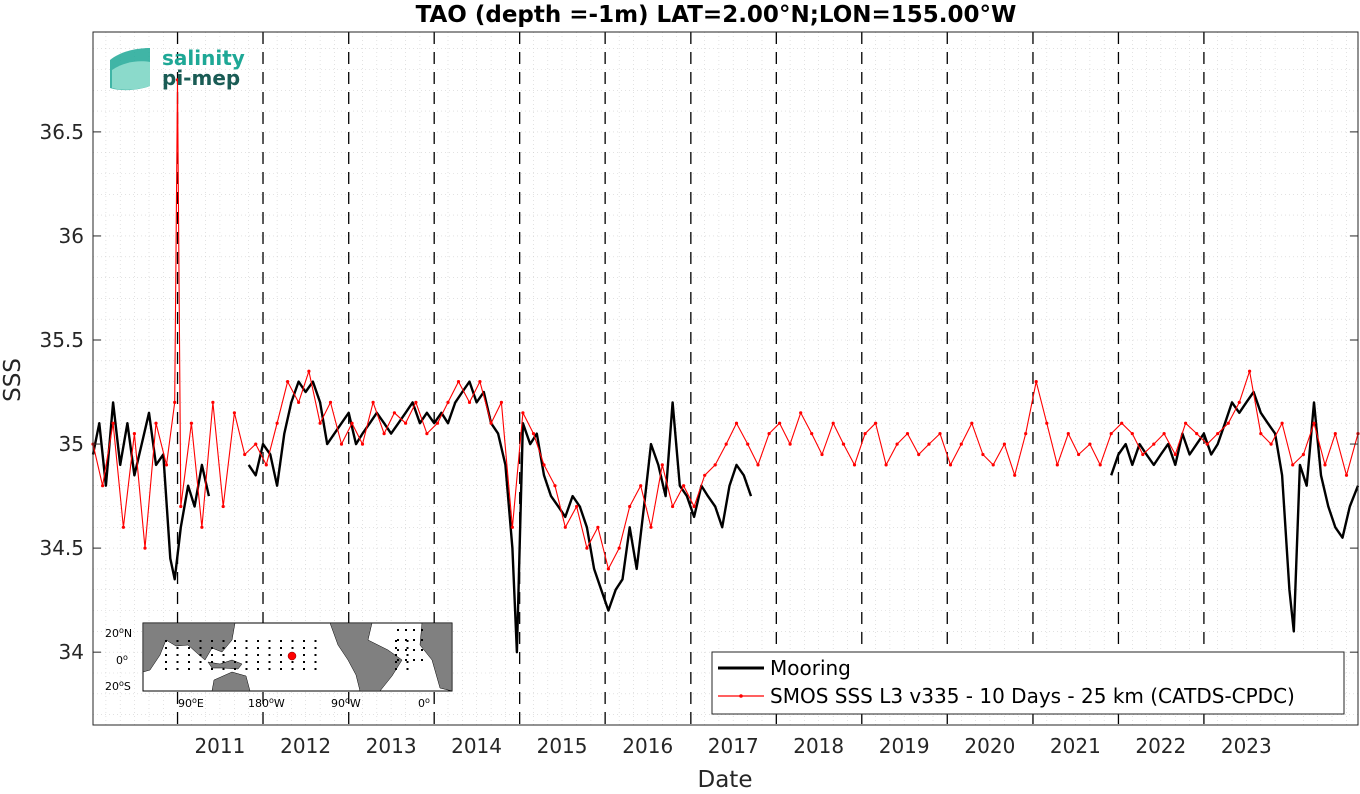 The image size is (1360, 794). I want to click on x-tick-label-2017: 2017, so click(733, 746).